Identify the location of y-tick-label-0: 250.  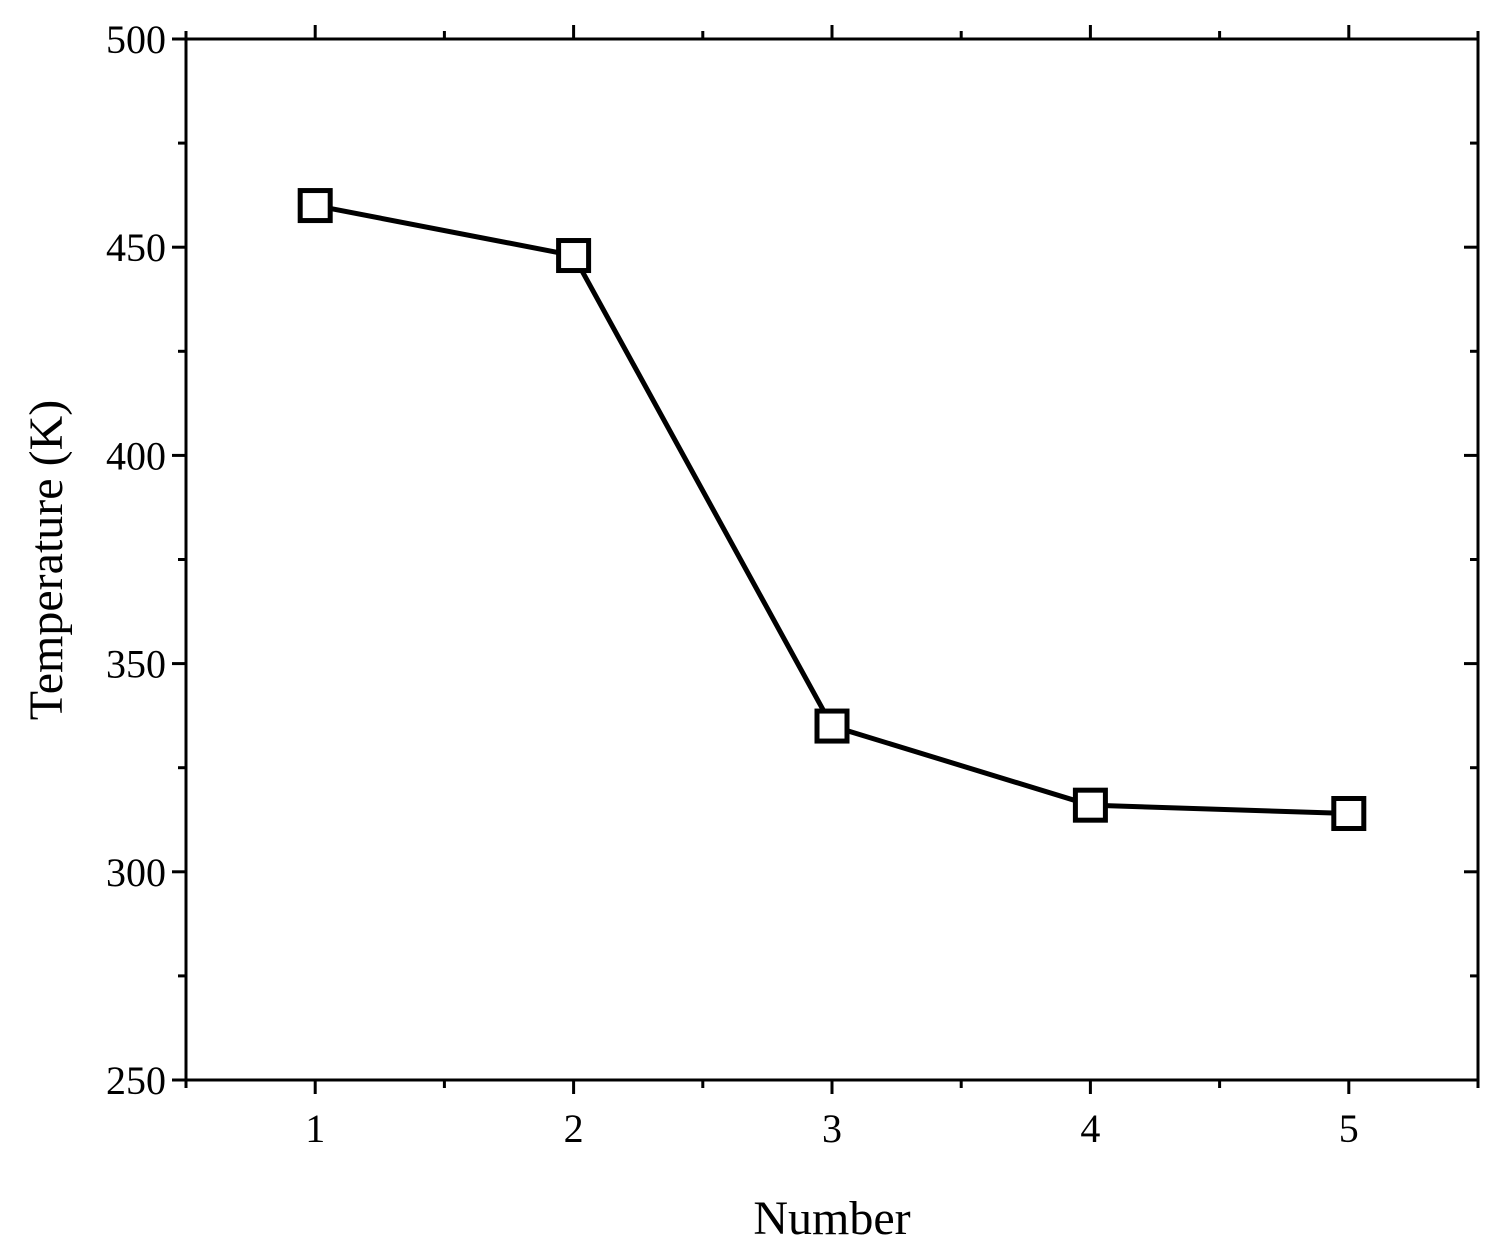
(136, 1080).